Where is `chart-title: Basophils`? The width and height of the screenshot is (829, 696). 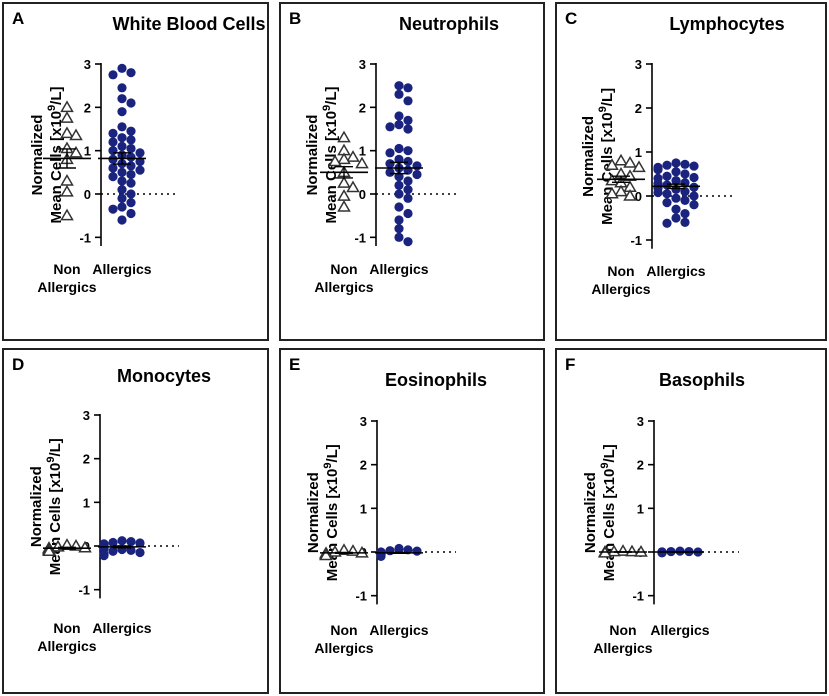
chart-title: Basophils is located at coordinates (702, 380).